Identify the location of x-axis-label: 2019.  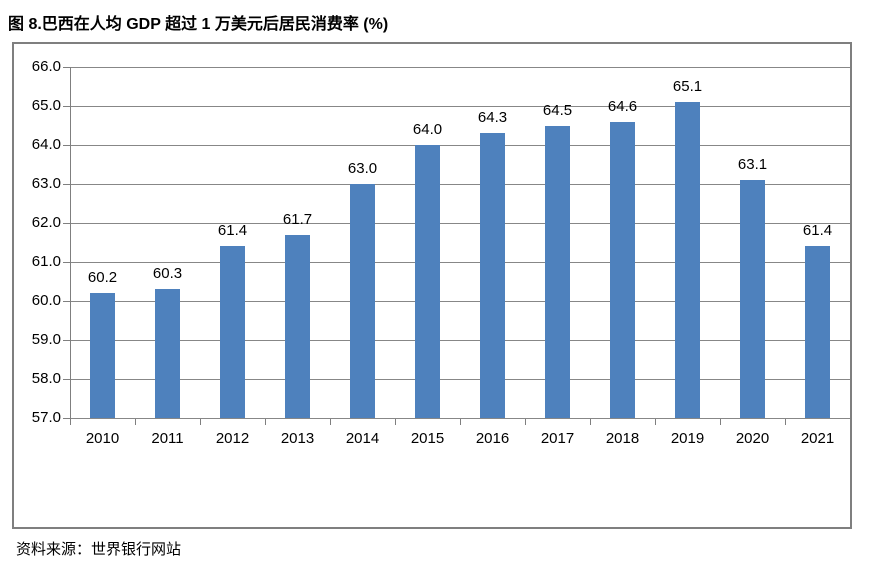
(687, 438).